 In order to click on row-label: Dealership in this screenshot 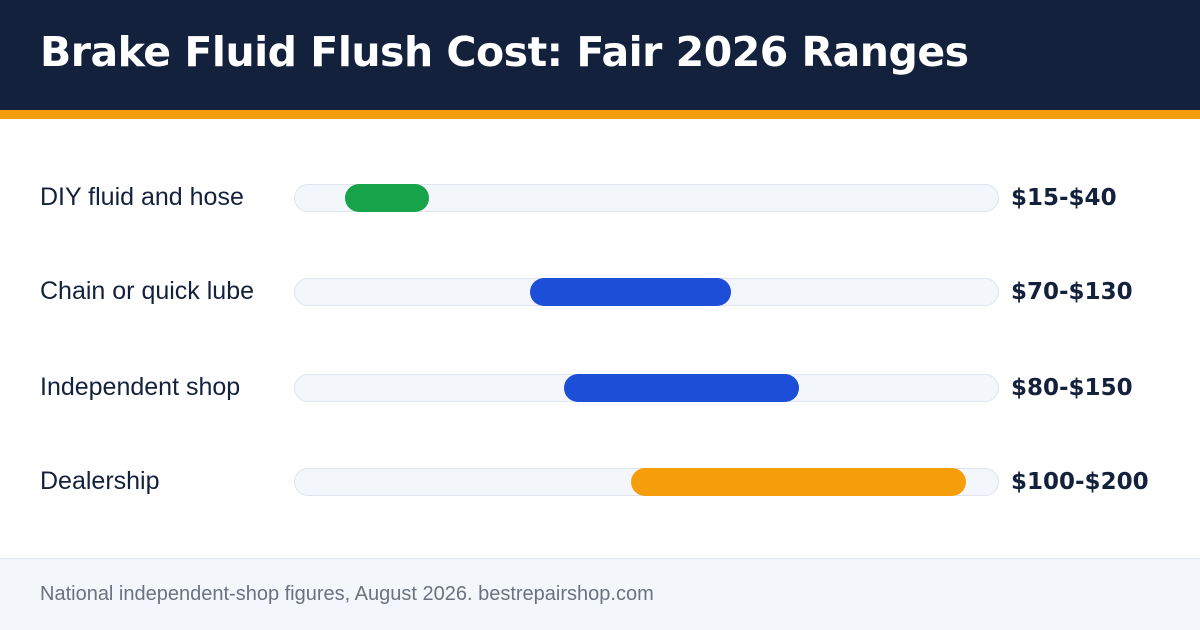, I will do `click(100, 481)`.